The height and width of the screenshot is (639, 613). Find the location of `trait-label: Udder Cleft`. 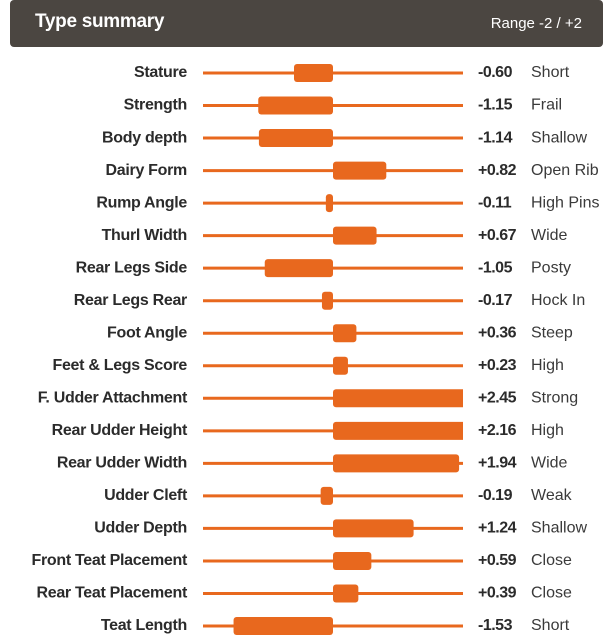

trait-label: Udder Cleft is located at coordinates (146, 495).